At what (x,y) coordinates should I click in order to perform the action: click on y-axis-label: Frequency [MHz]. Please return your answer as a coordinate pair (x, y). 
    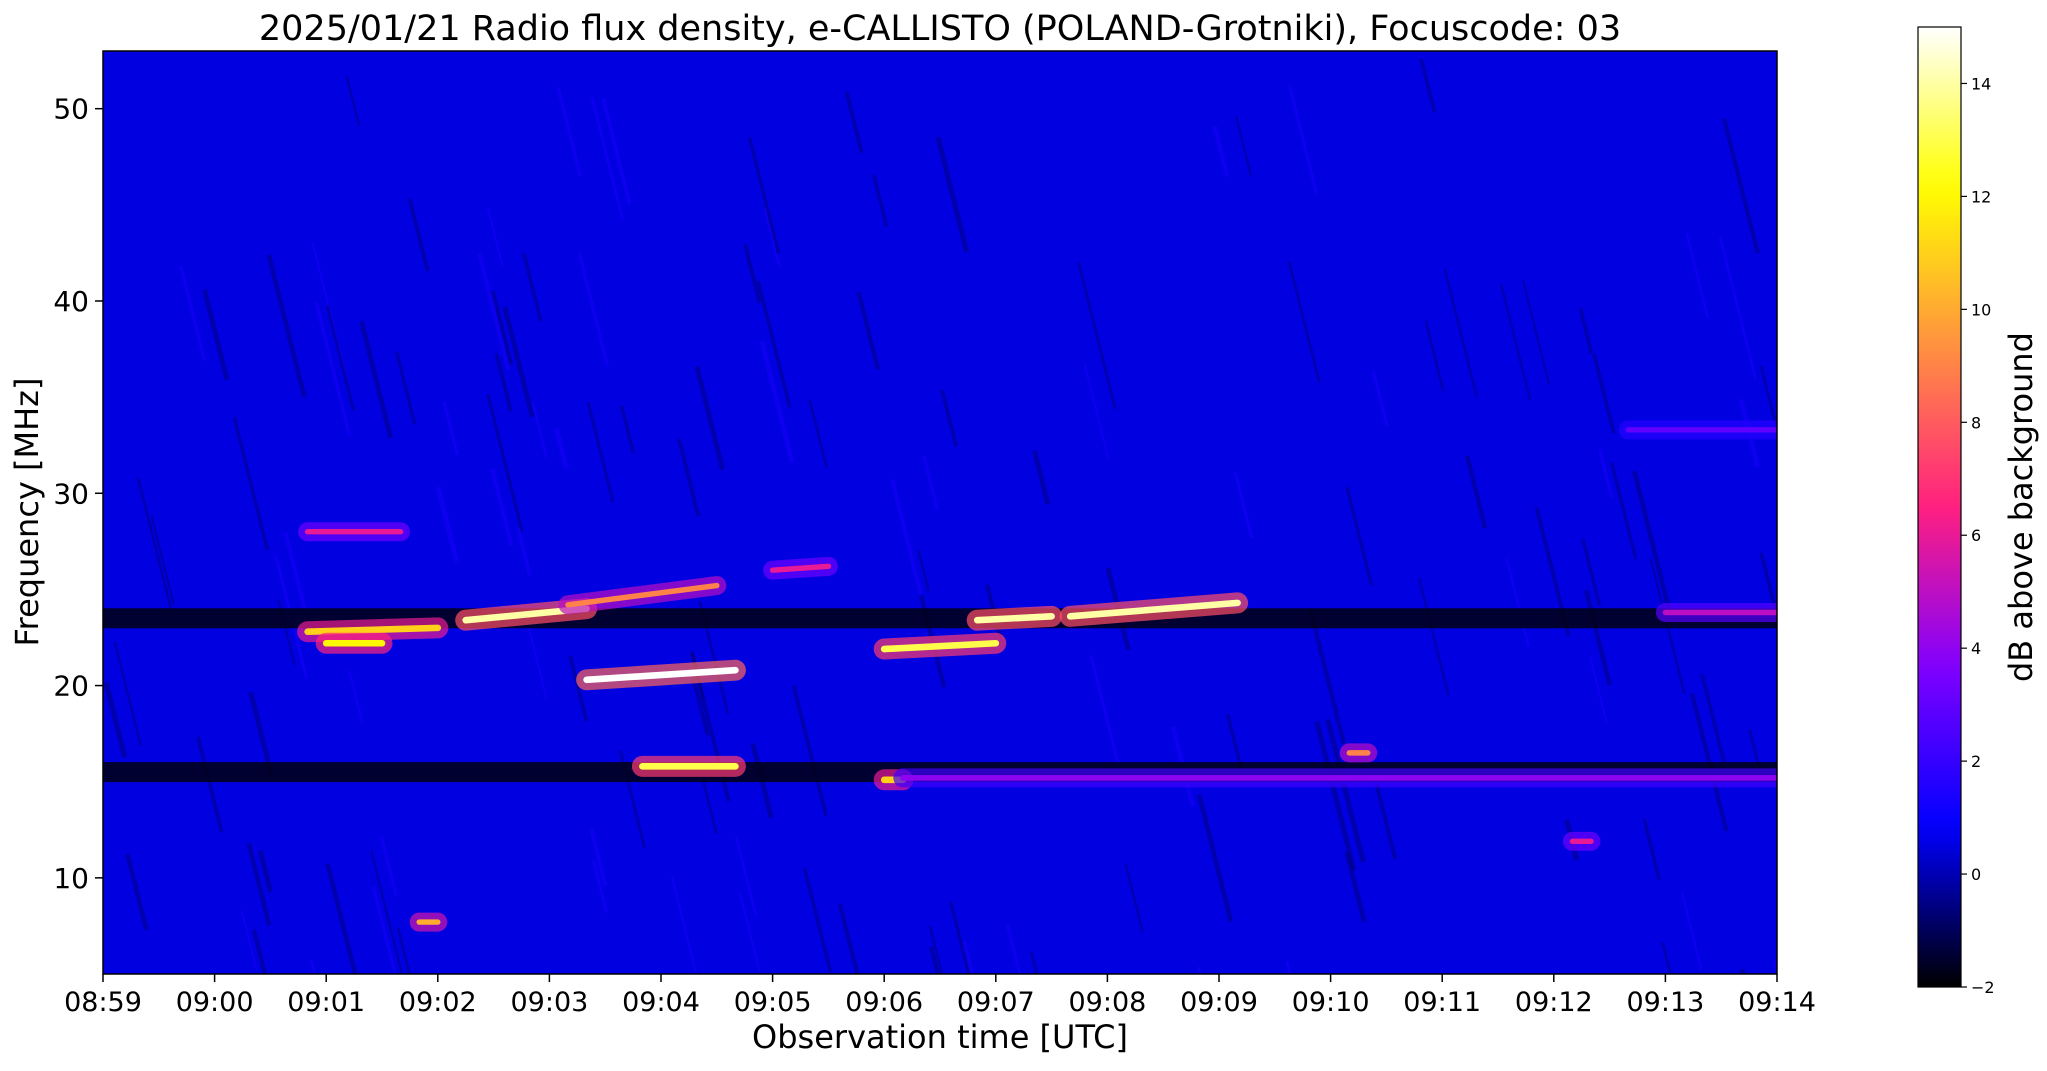
    Looking at the image, I should click on (27, 512).